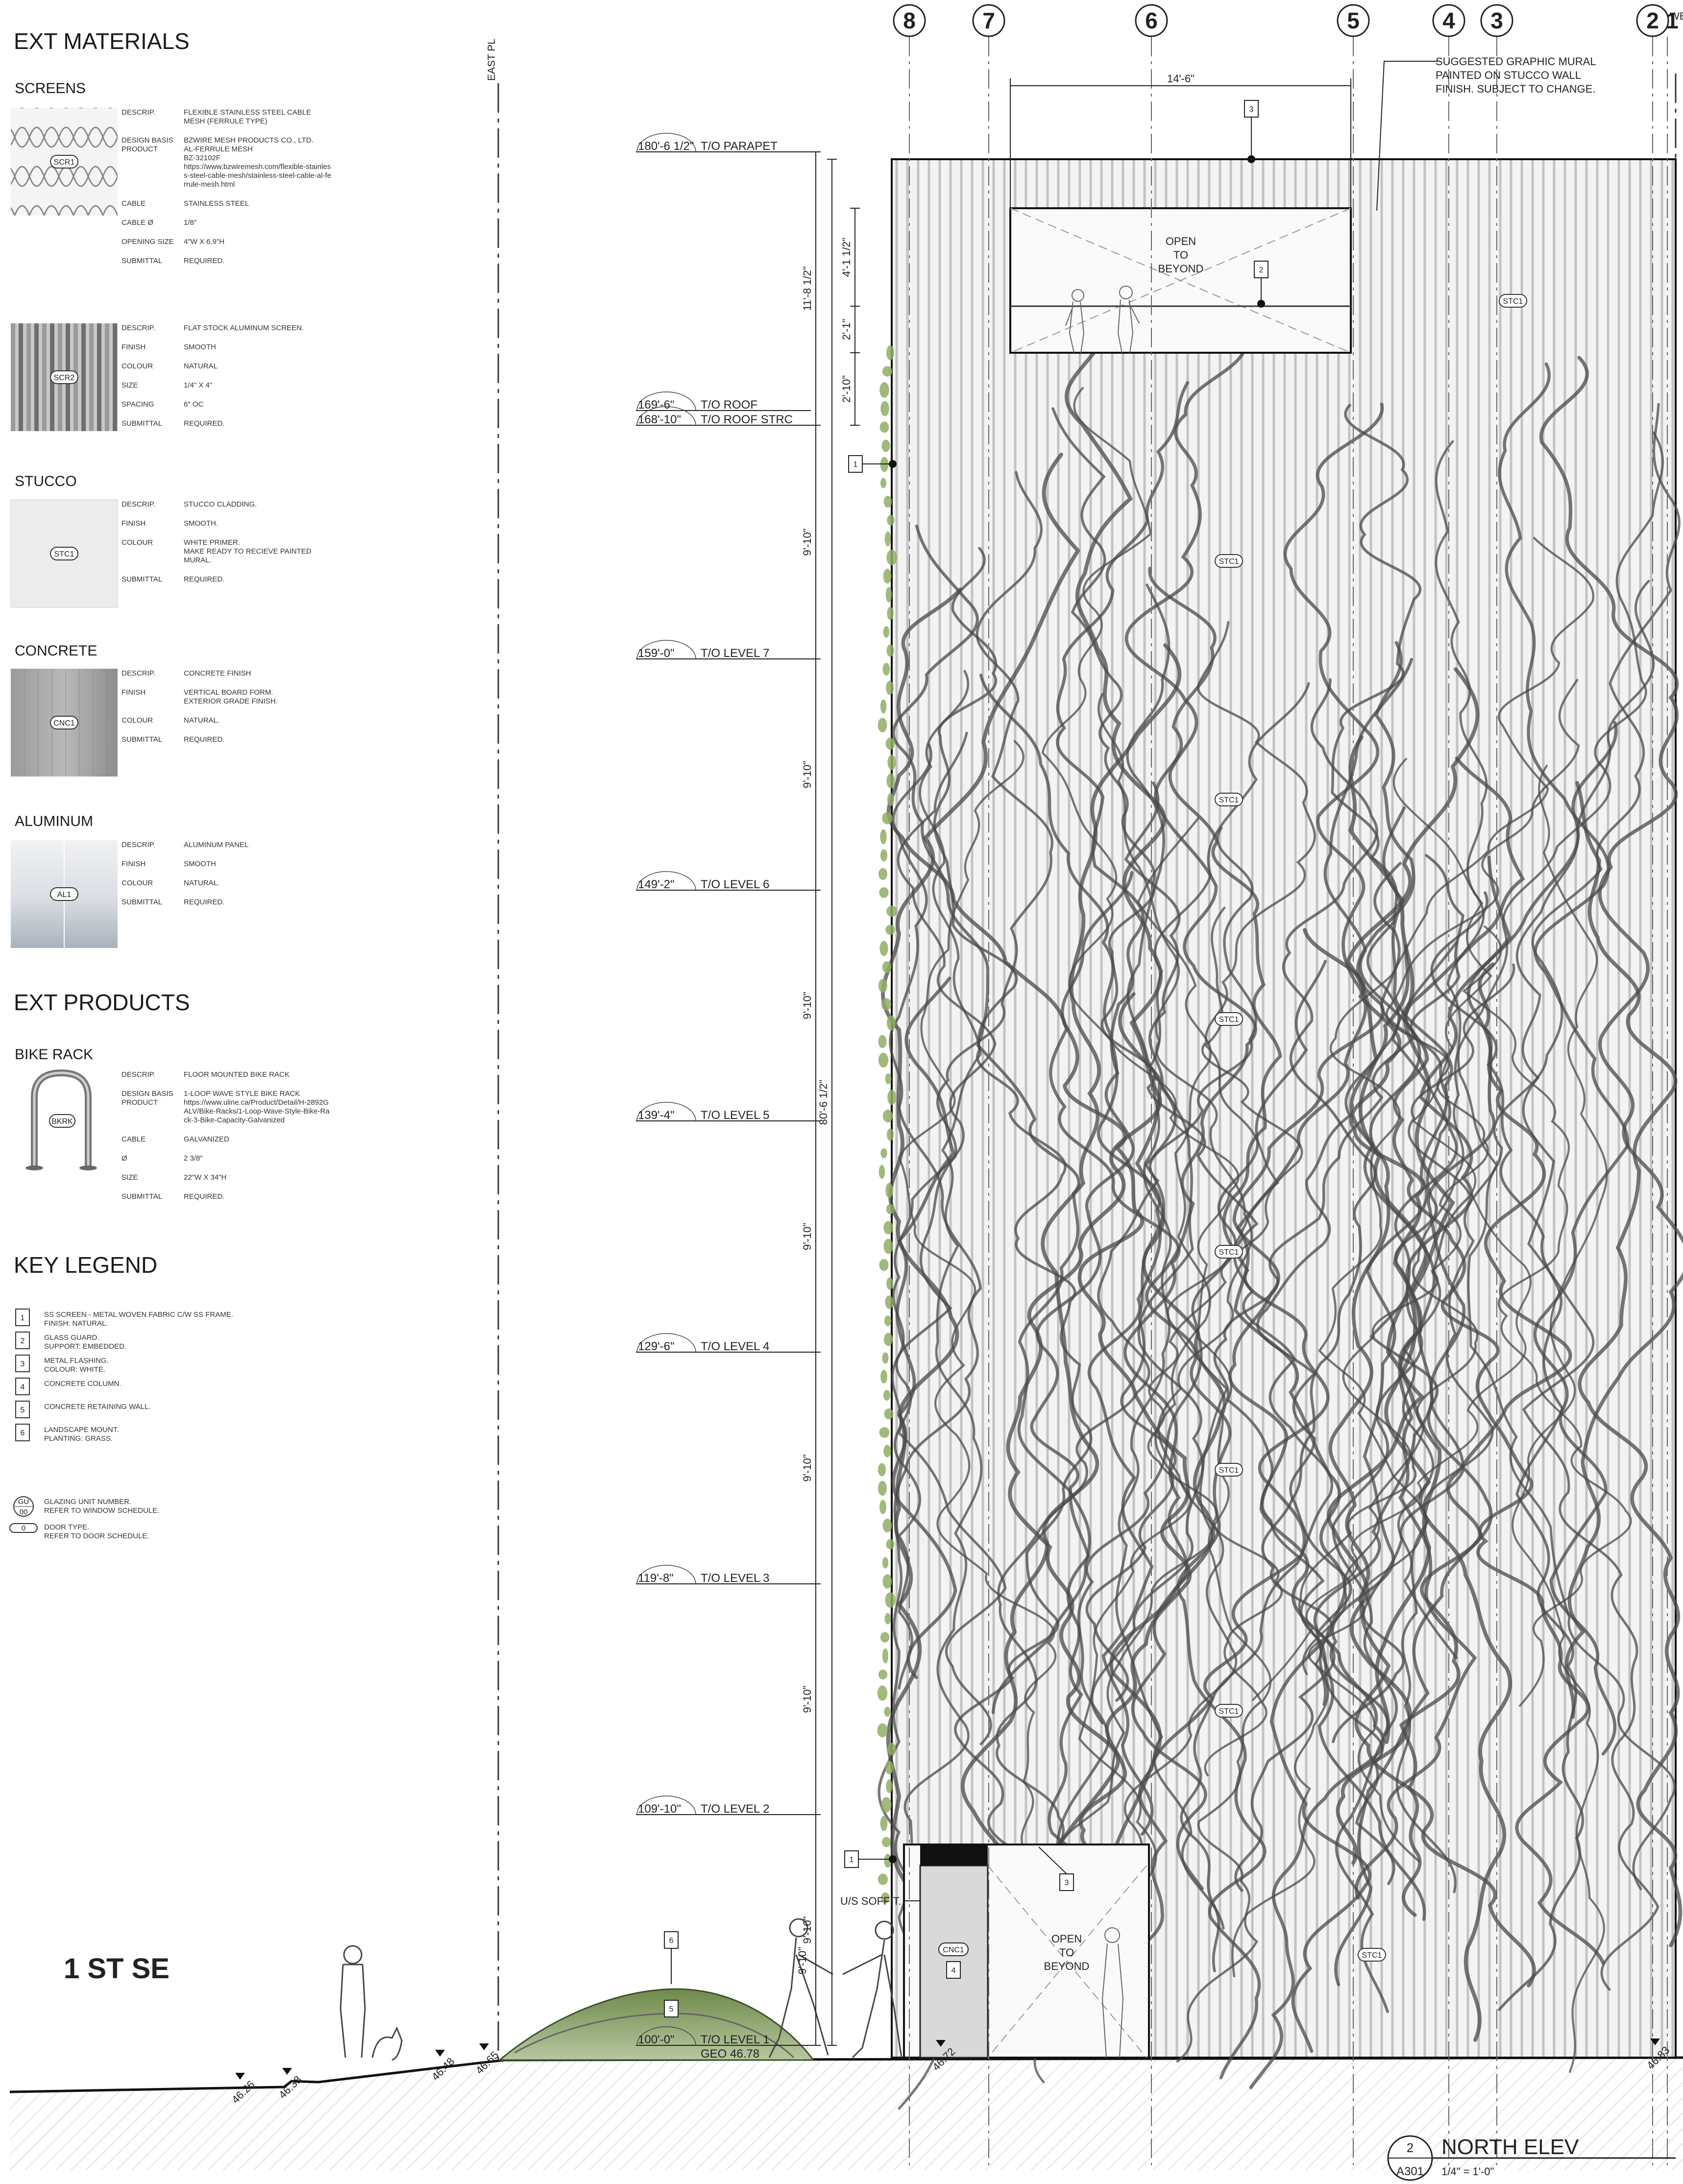 The image size is (1683, 2184). What do you see at coordinates (735, 1809) in the screenshot?
I see `level-name: T/O LEVEL 2` at bounding box center [735, 1809].